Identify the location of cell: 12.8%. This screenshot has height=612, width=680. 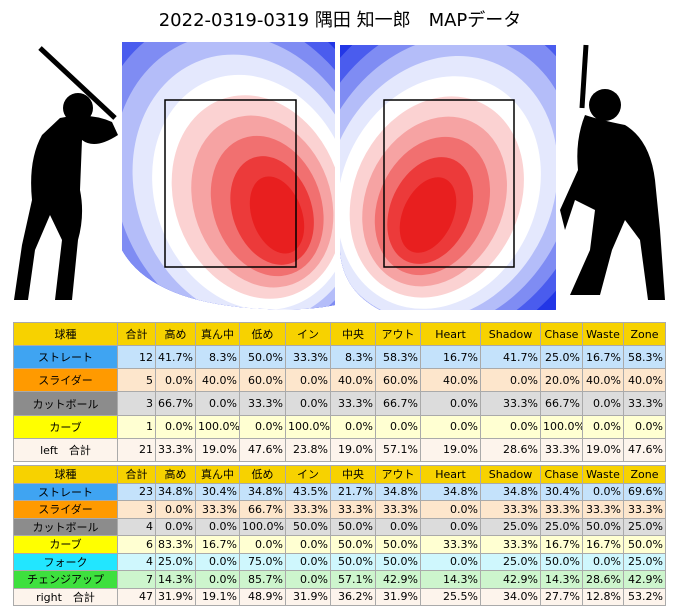
(603, 596).